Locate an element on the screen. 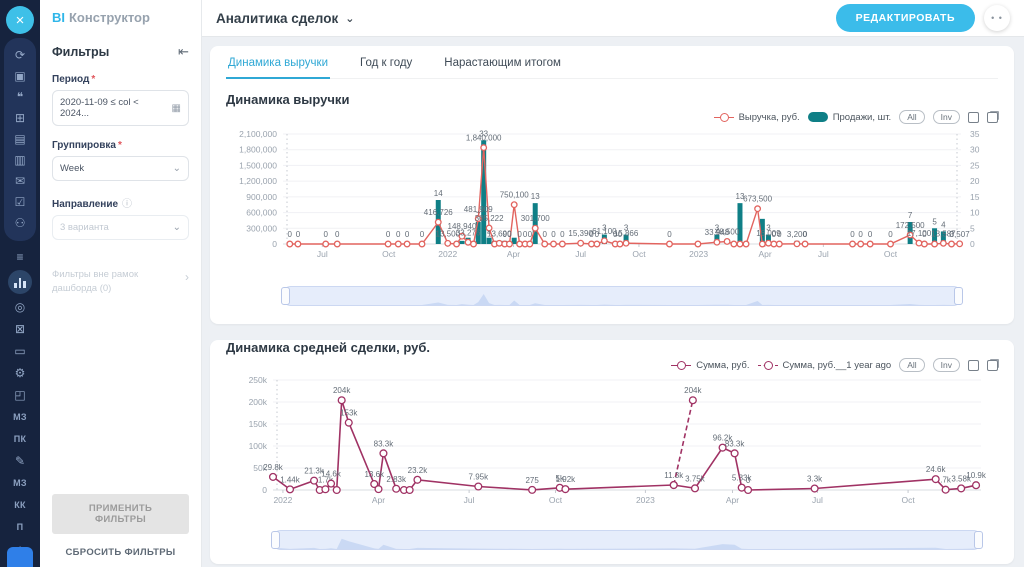  direction-select: 3 варианта ⌄ is located at coordinates (120, 227).